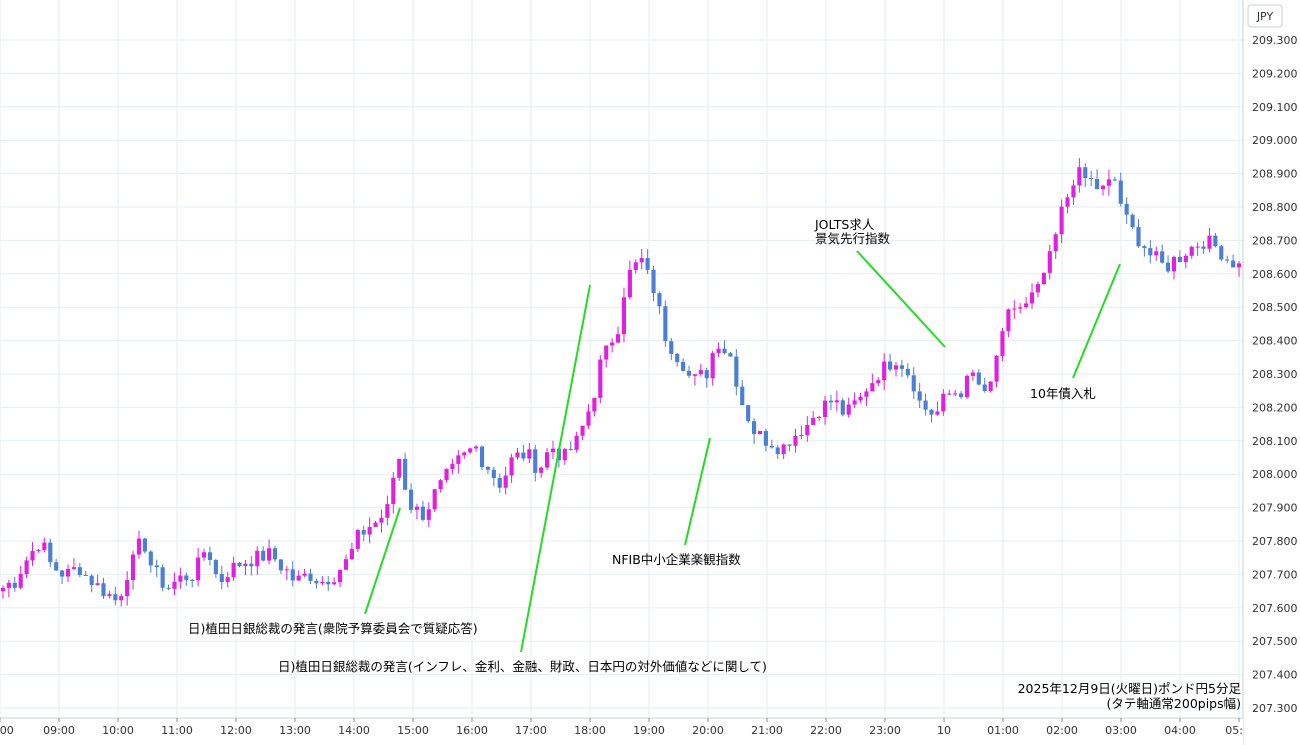  I want to click on annotation-leader-nfib, so click(697, 491).